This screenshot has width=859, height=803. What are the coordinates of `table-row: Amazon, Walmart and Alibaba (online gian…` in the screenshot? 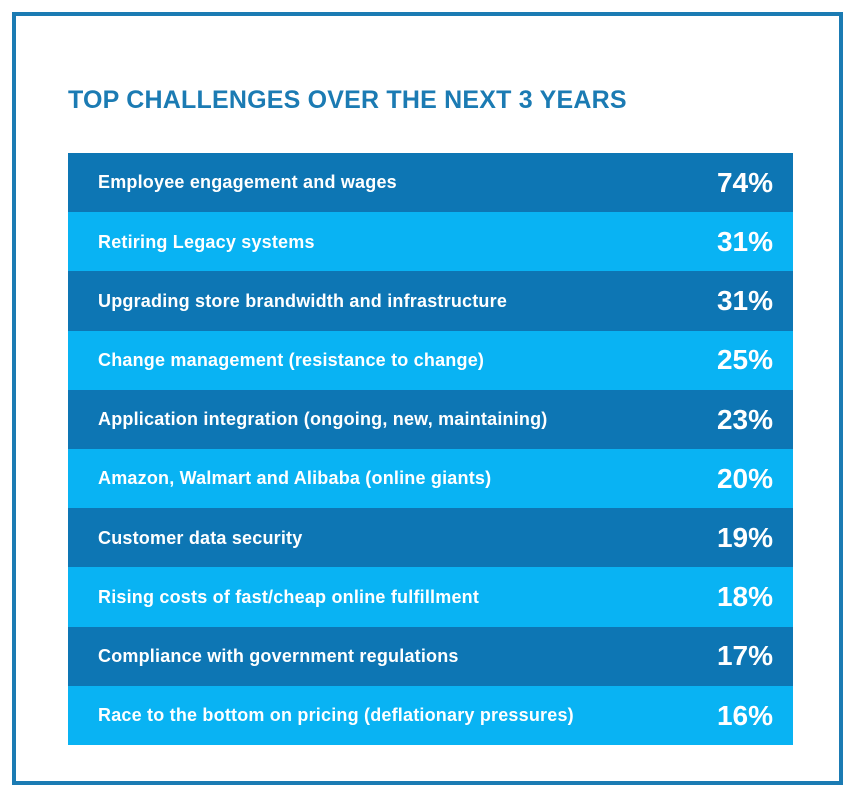 It's located at (430, 479).